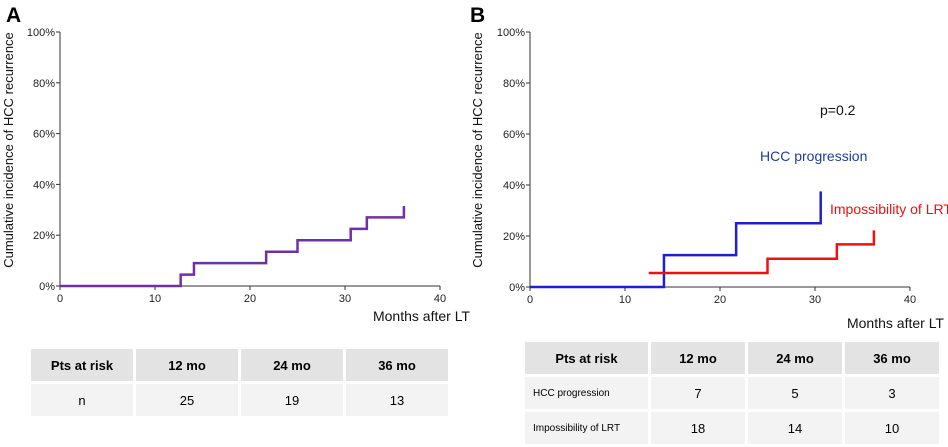  I want to click on table-cell: 10, so click(892, 428).